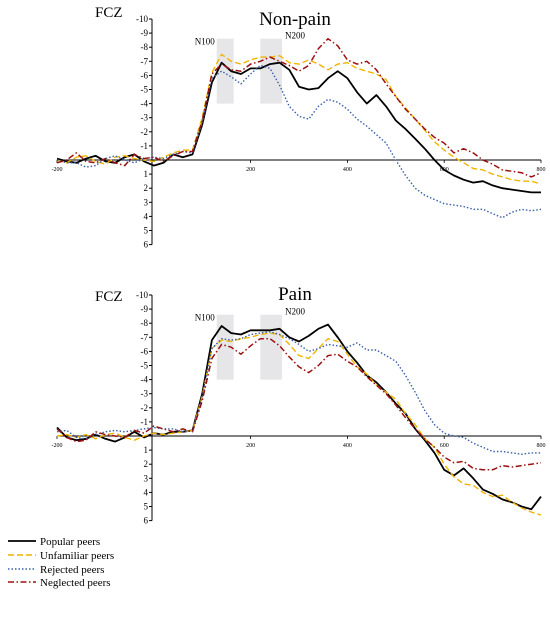 The height and width of the screenshot is (617, 550). I want to click on legend-item-neglected: Neglected peers, so click(59, 583).